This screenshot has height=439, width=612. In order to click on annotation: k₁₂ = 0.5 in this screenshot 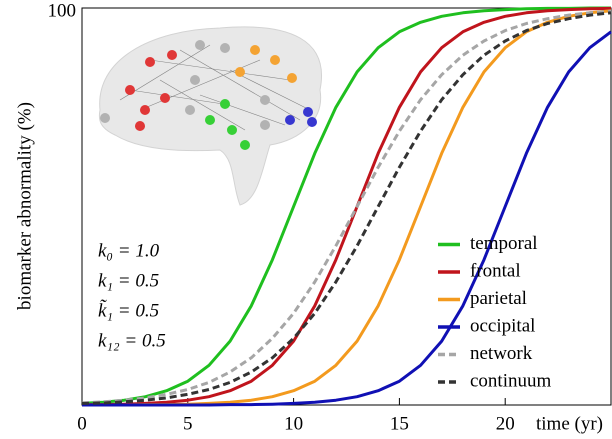, I will do `click(132, 340)`.